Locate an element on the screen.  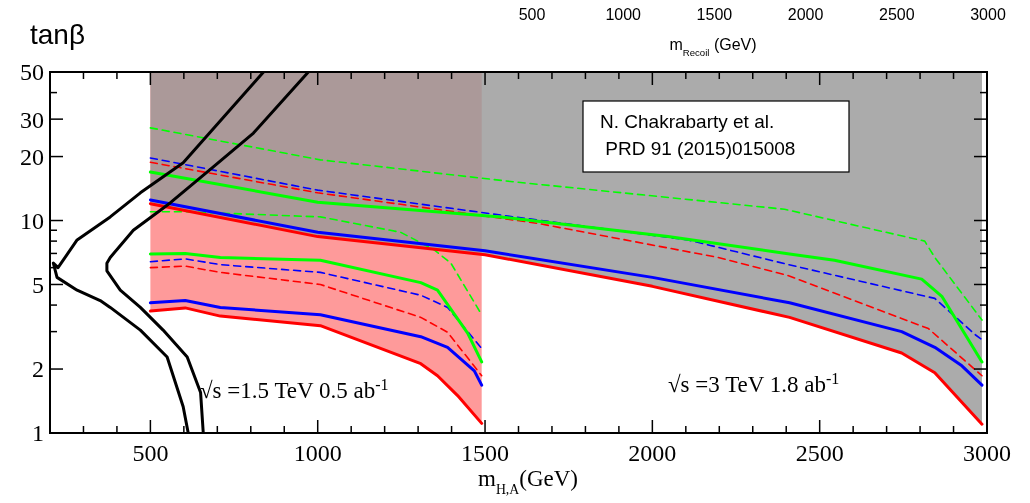
x2-tick-label: 1000 is located at coordinates (623, 14).